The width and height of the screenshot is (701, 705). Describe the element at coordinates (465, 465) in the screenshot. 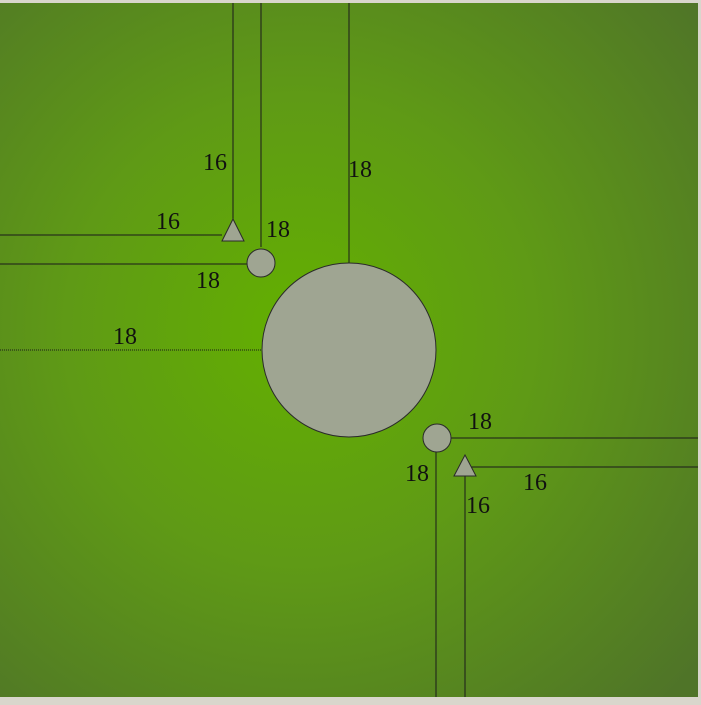

I see `lower-triangle-marker` at that location.